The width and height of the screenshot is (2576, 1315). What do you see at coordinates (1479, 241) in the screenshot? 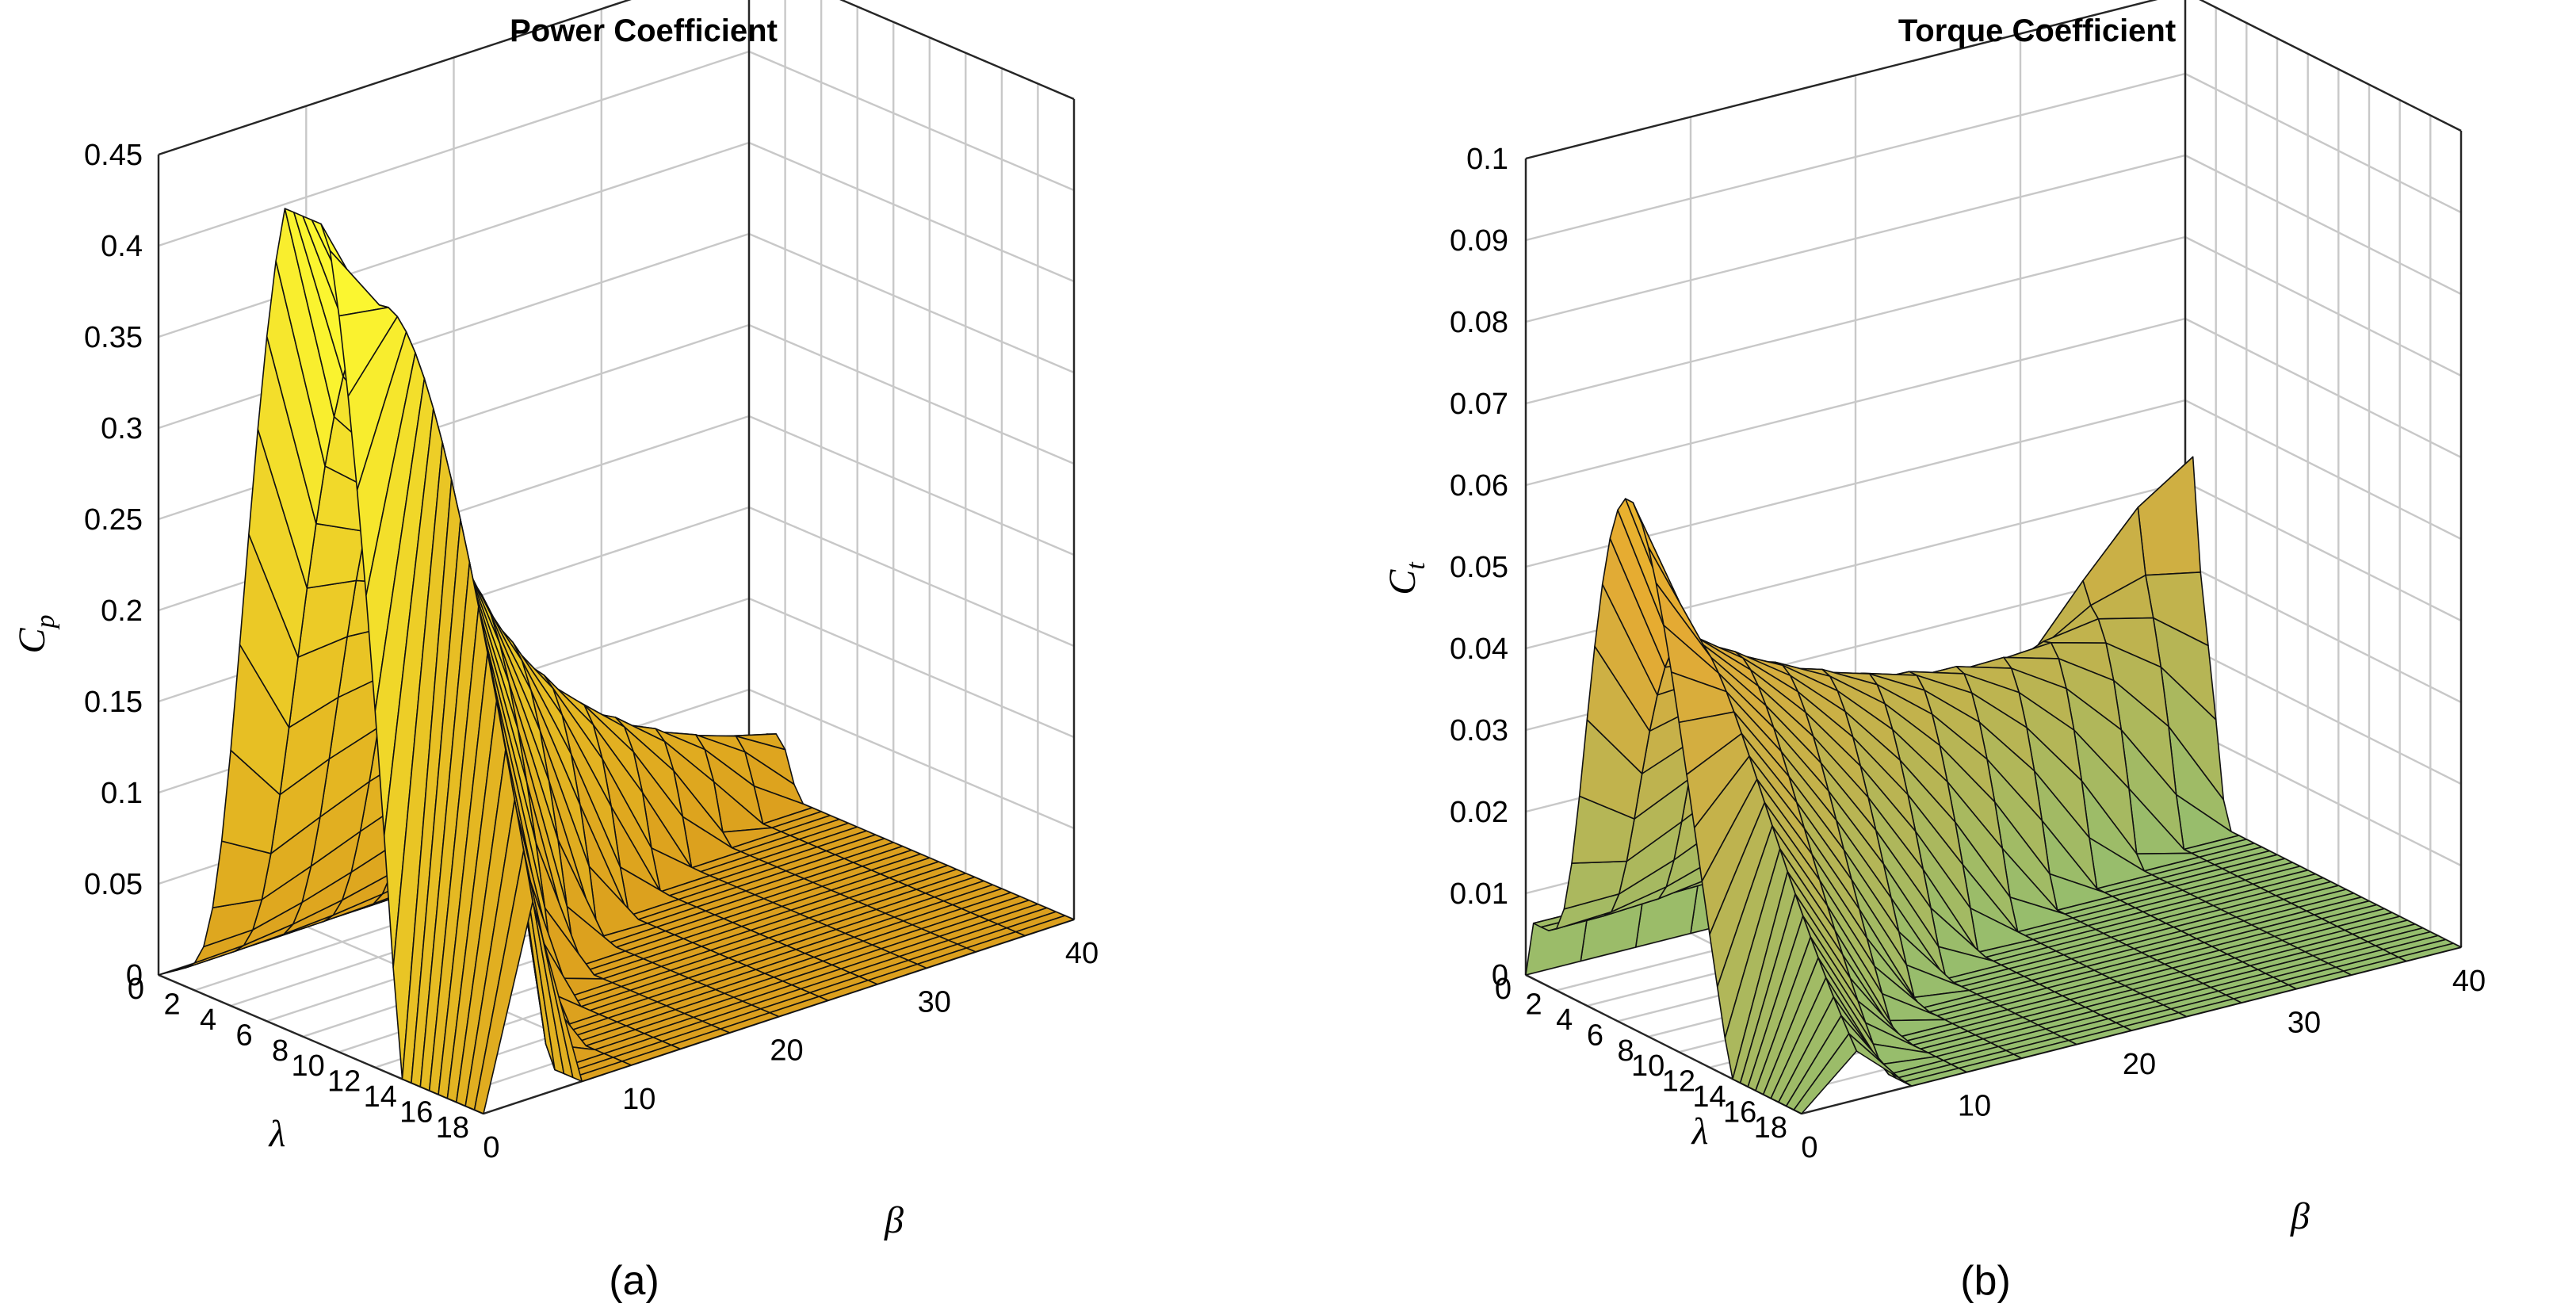
I see `z-tick-label: 0.09` at bounding box center [1479, 241].